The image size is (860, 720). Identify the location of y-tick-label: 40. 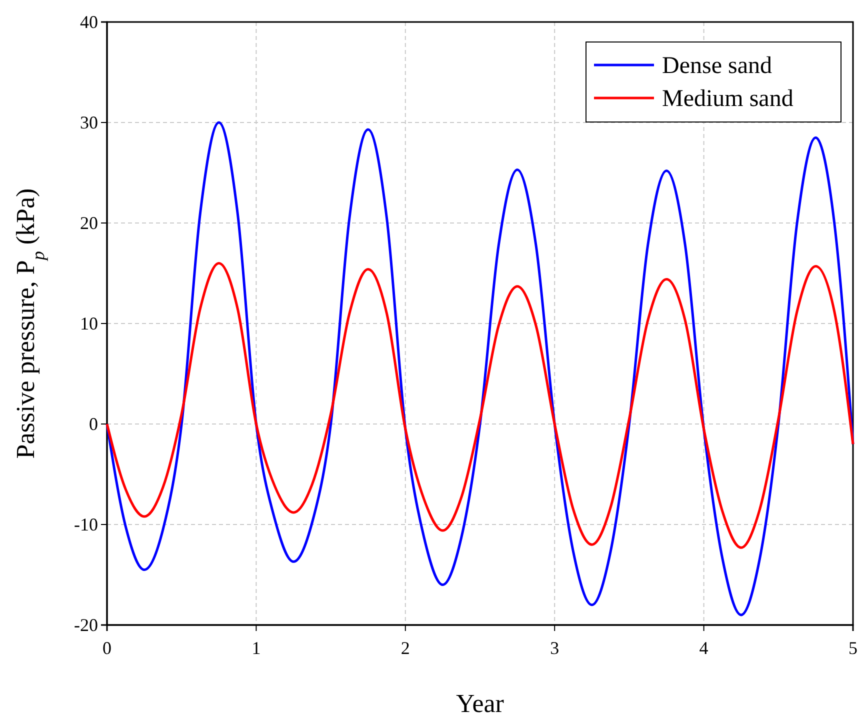
(89, 22).